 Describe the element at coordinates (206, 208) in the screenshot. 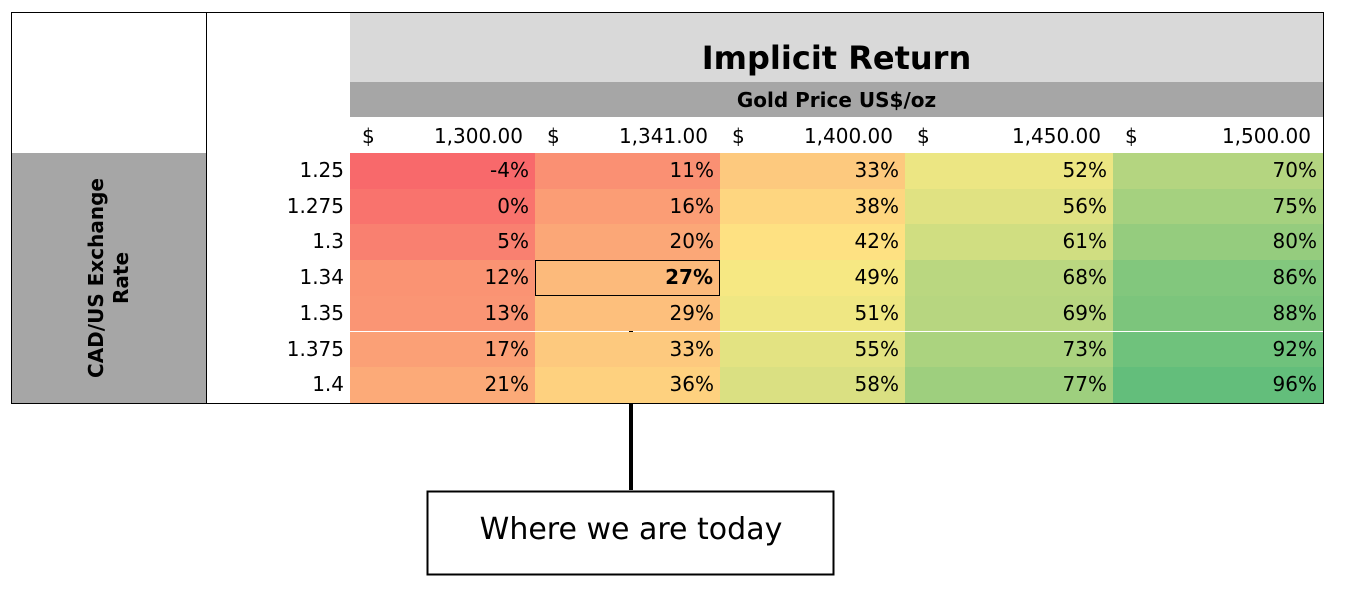

I see `divider` at that location.